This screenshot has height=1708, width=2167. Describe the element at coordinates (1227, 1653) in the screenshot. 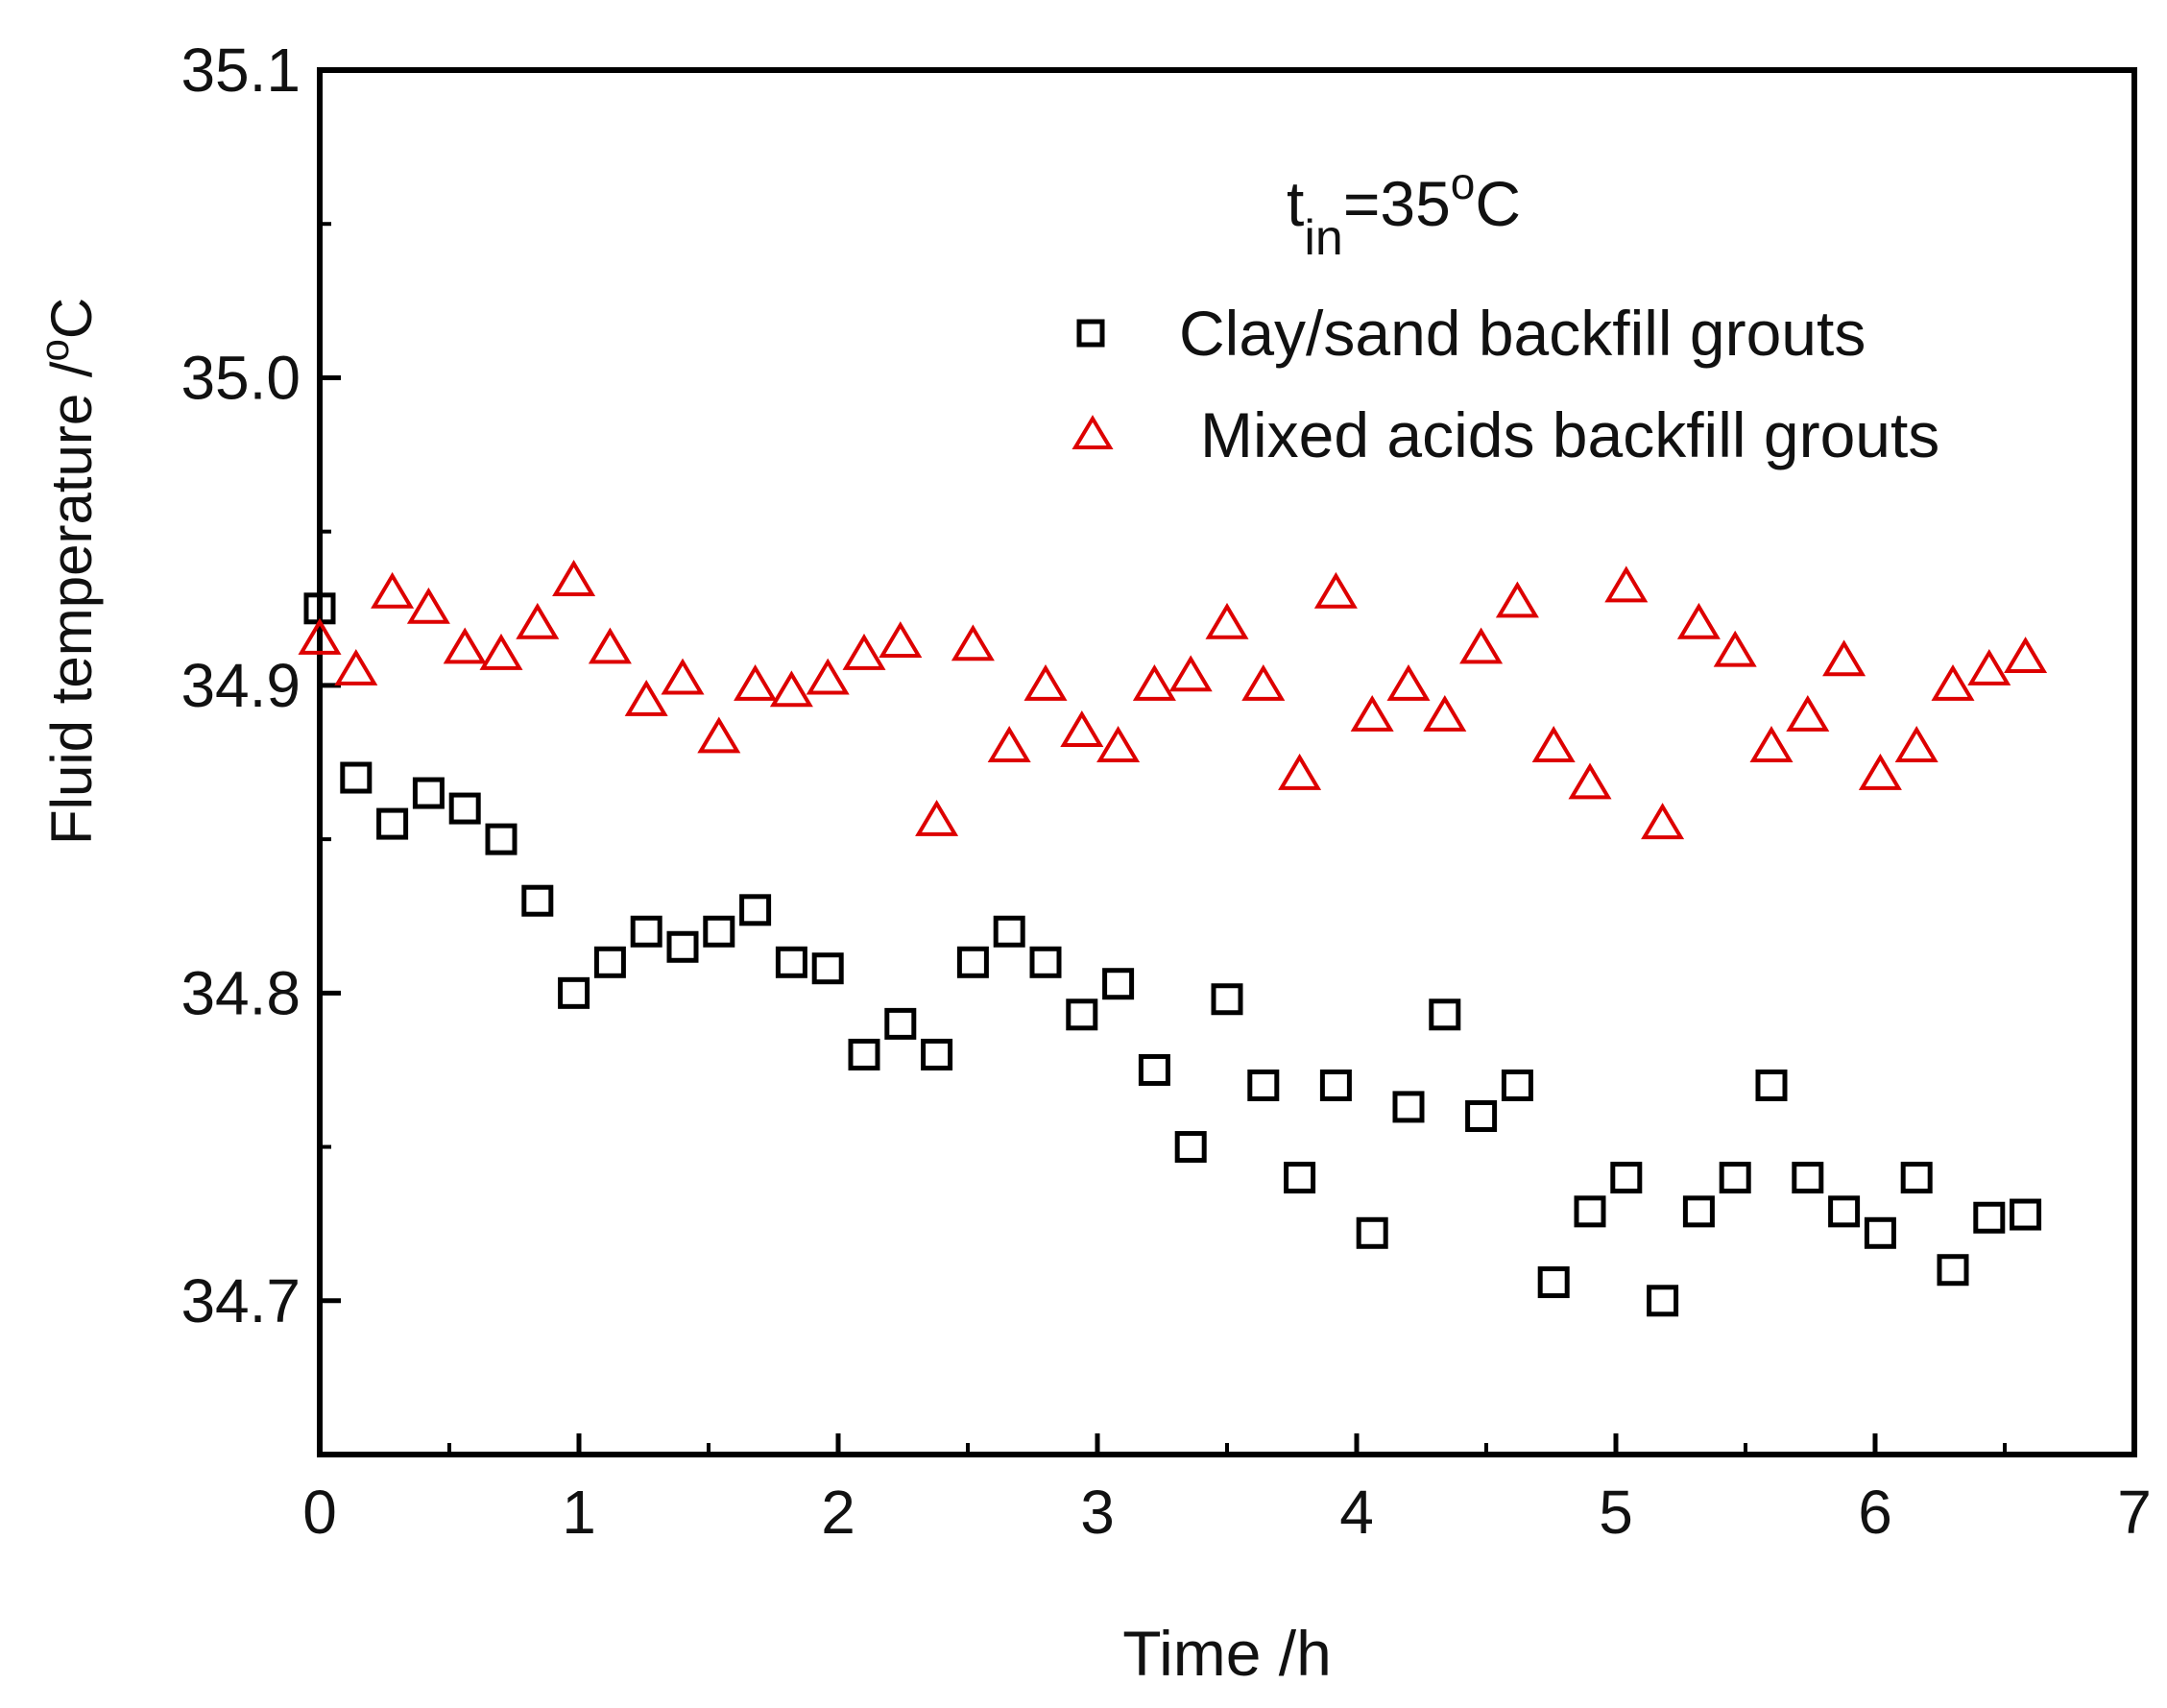

I see `x-axis-label: Time /h` at that location.